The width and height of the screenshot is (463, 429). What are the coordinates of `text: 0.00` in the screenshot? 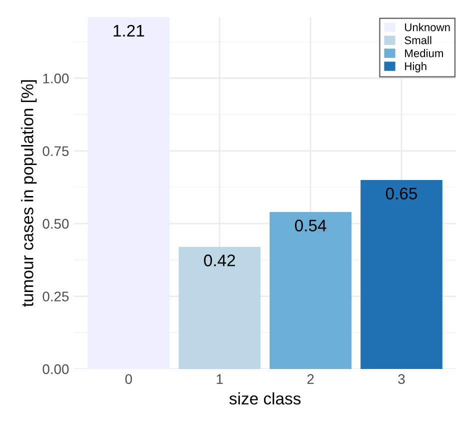 It's located at (55, 369).